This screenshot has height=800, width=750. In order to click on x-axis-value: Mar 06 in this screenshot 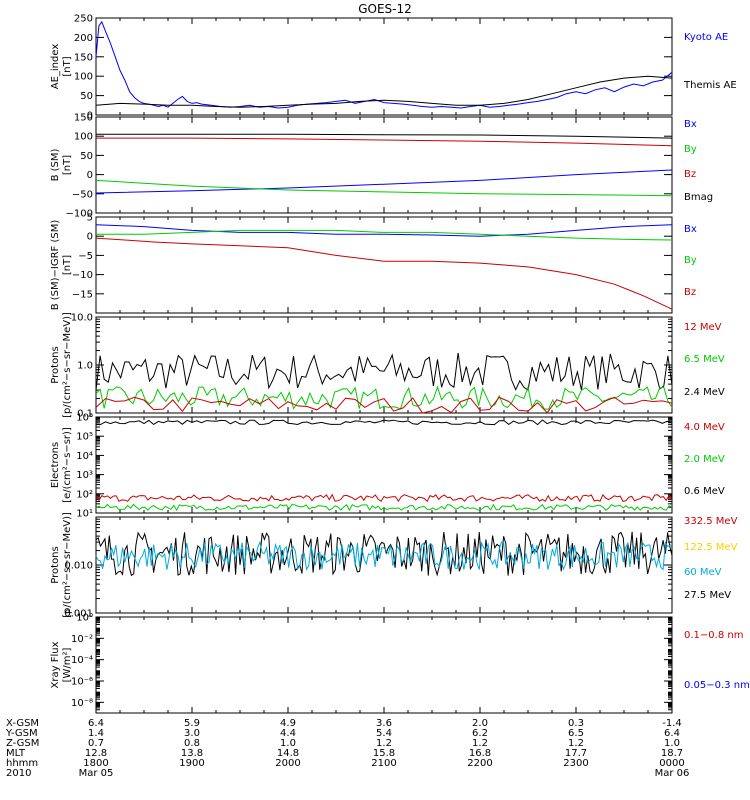, I will do `click(672, 773)`.